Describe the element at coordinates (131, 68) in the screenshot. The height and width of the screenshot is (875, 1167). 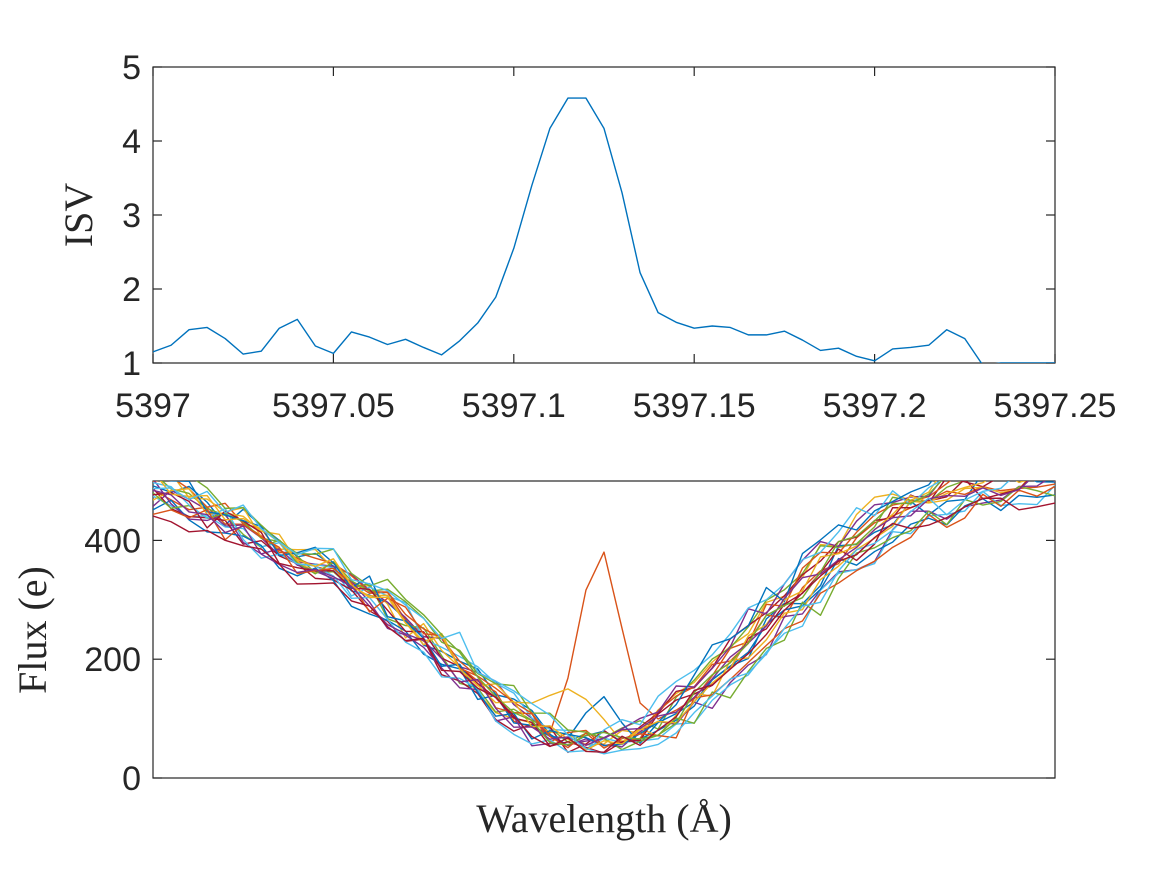
I see `isv-y-tick-label: 5` at that location.